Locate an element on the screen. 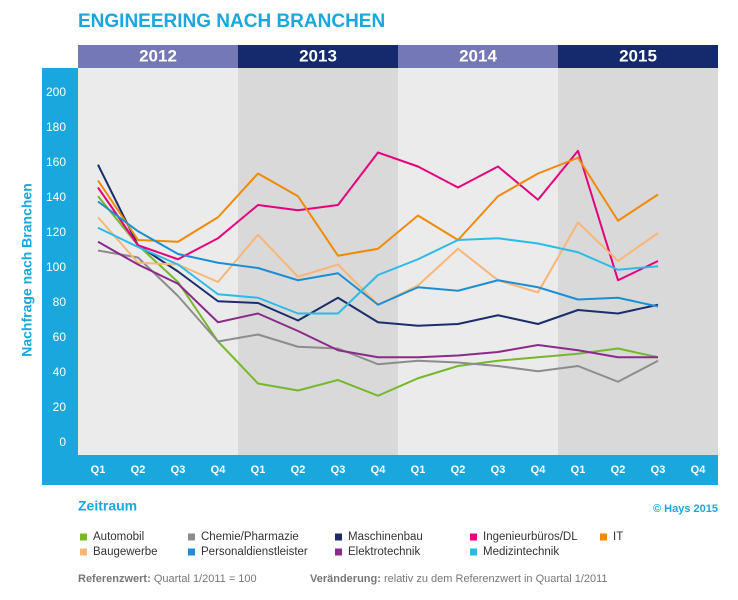 The width and height of the screenshot is (738, 600). year-label: 2014 is located at coordinates (478, 55).